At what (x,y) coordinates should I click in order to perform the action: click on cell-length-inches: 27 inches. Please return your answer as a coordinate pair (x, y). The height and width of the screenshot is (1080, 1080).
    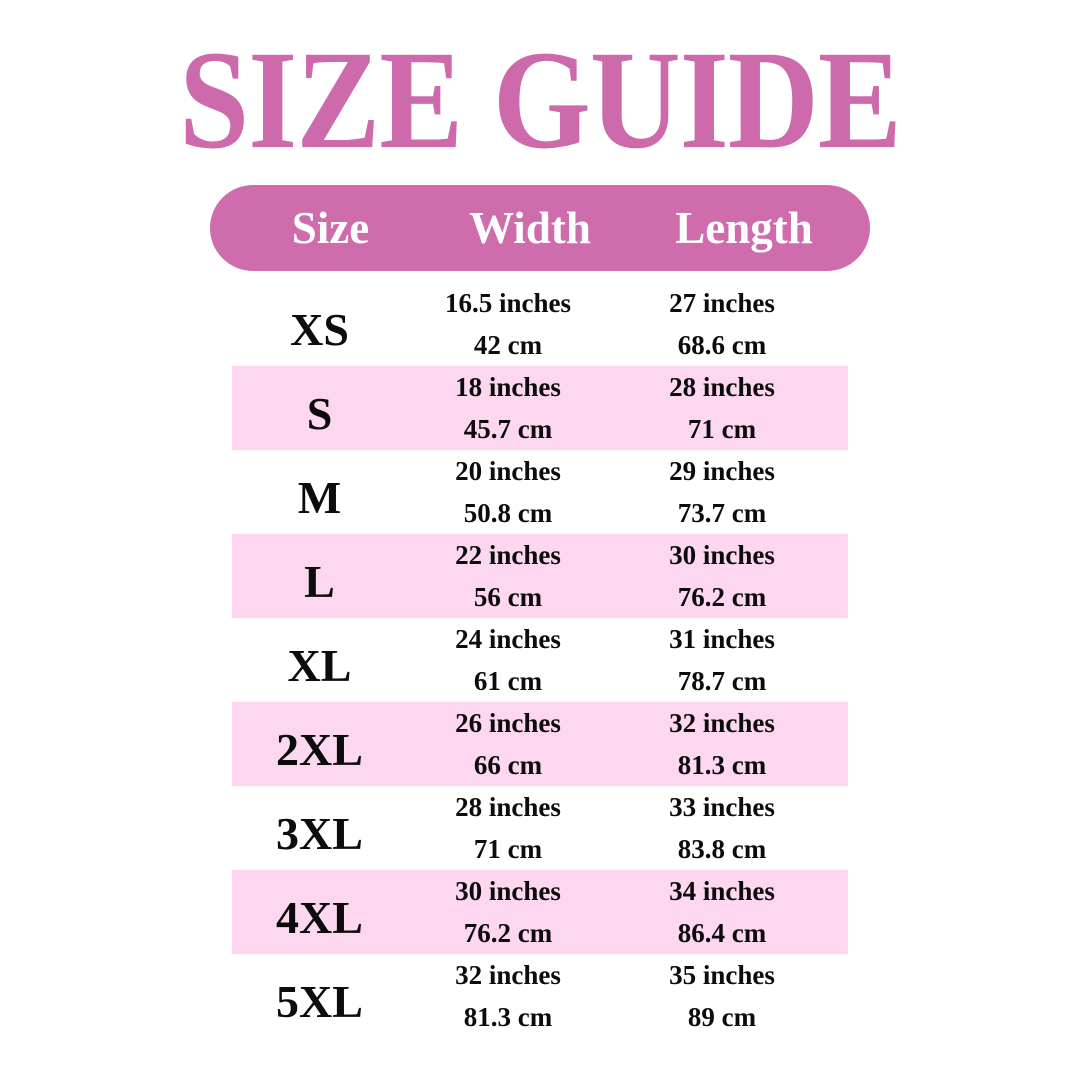
    Looking at the image, I should click on (722, 303).